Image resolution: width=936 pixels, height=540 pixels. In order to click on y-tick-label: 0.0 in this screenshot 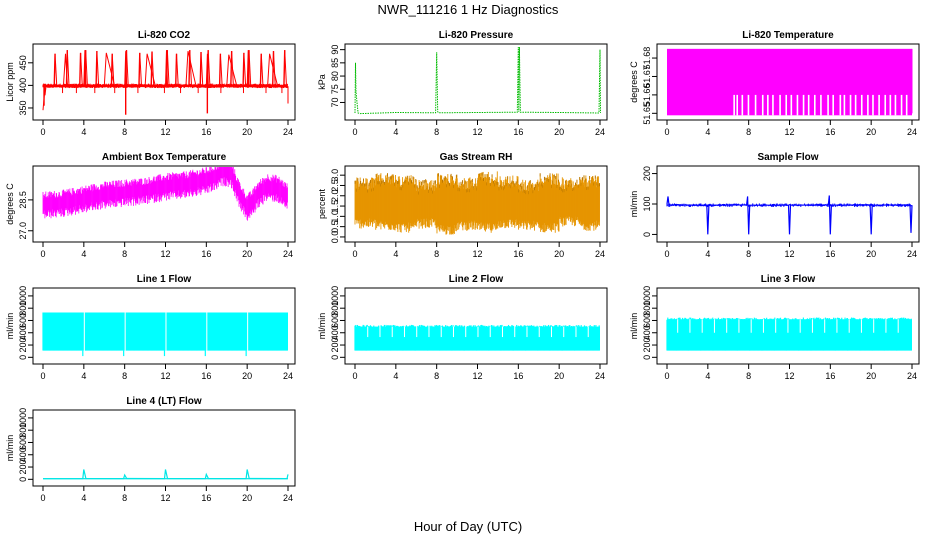, I will do `click(335, 237)`.